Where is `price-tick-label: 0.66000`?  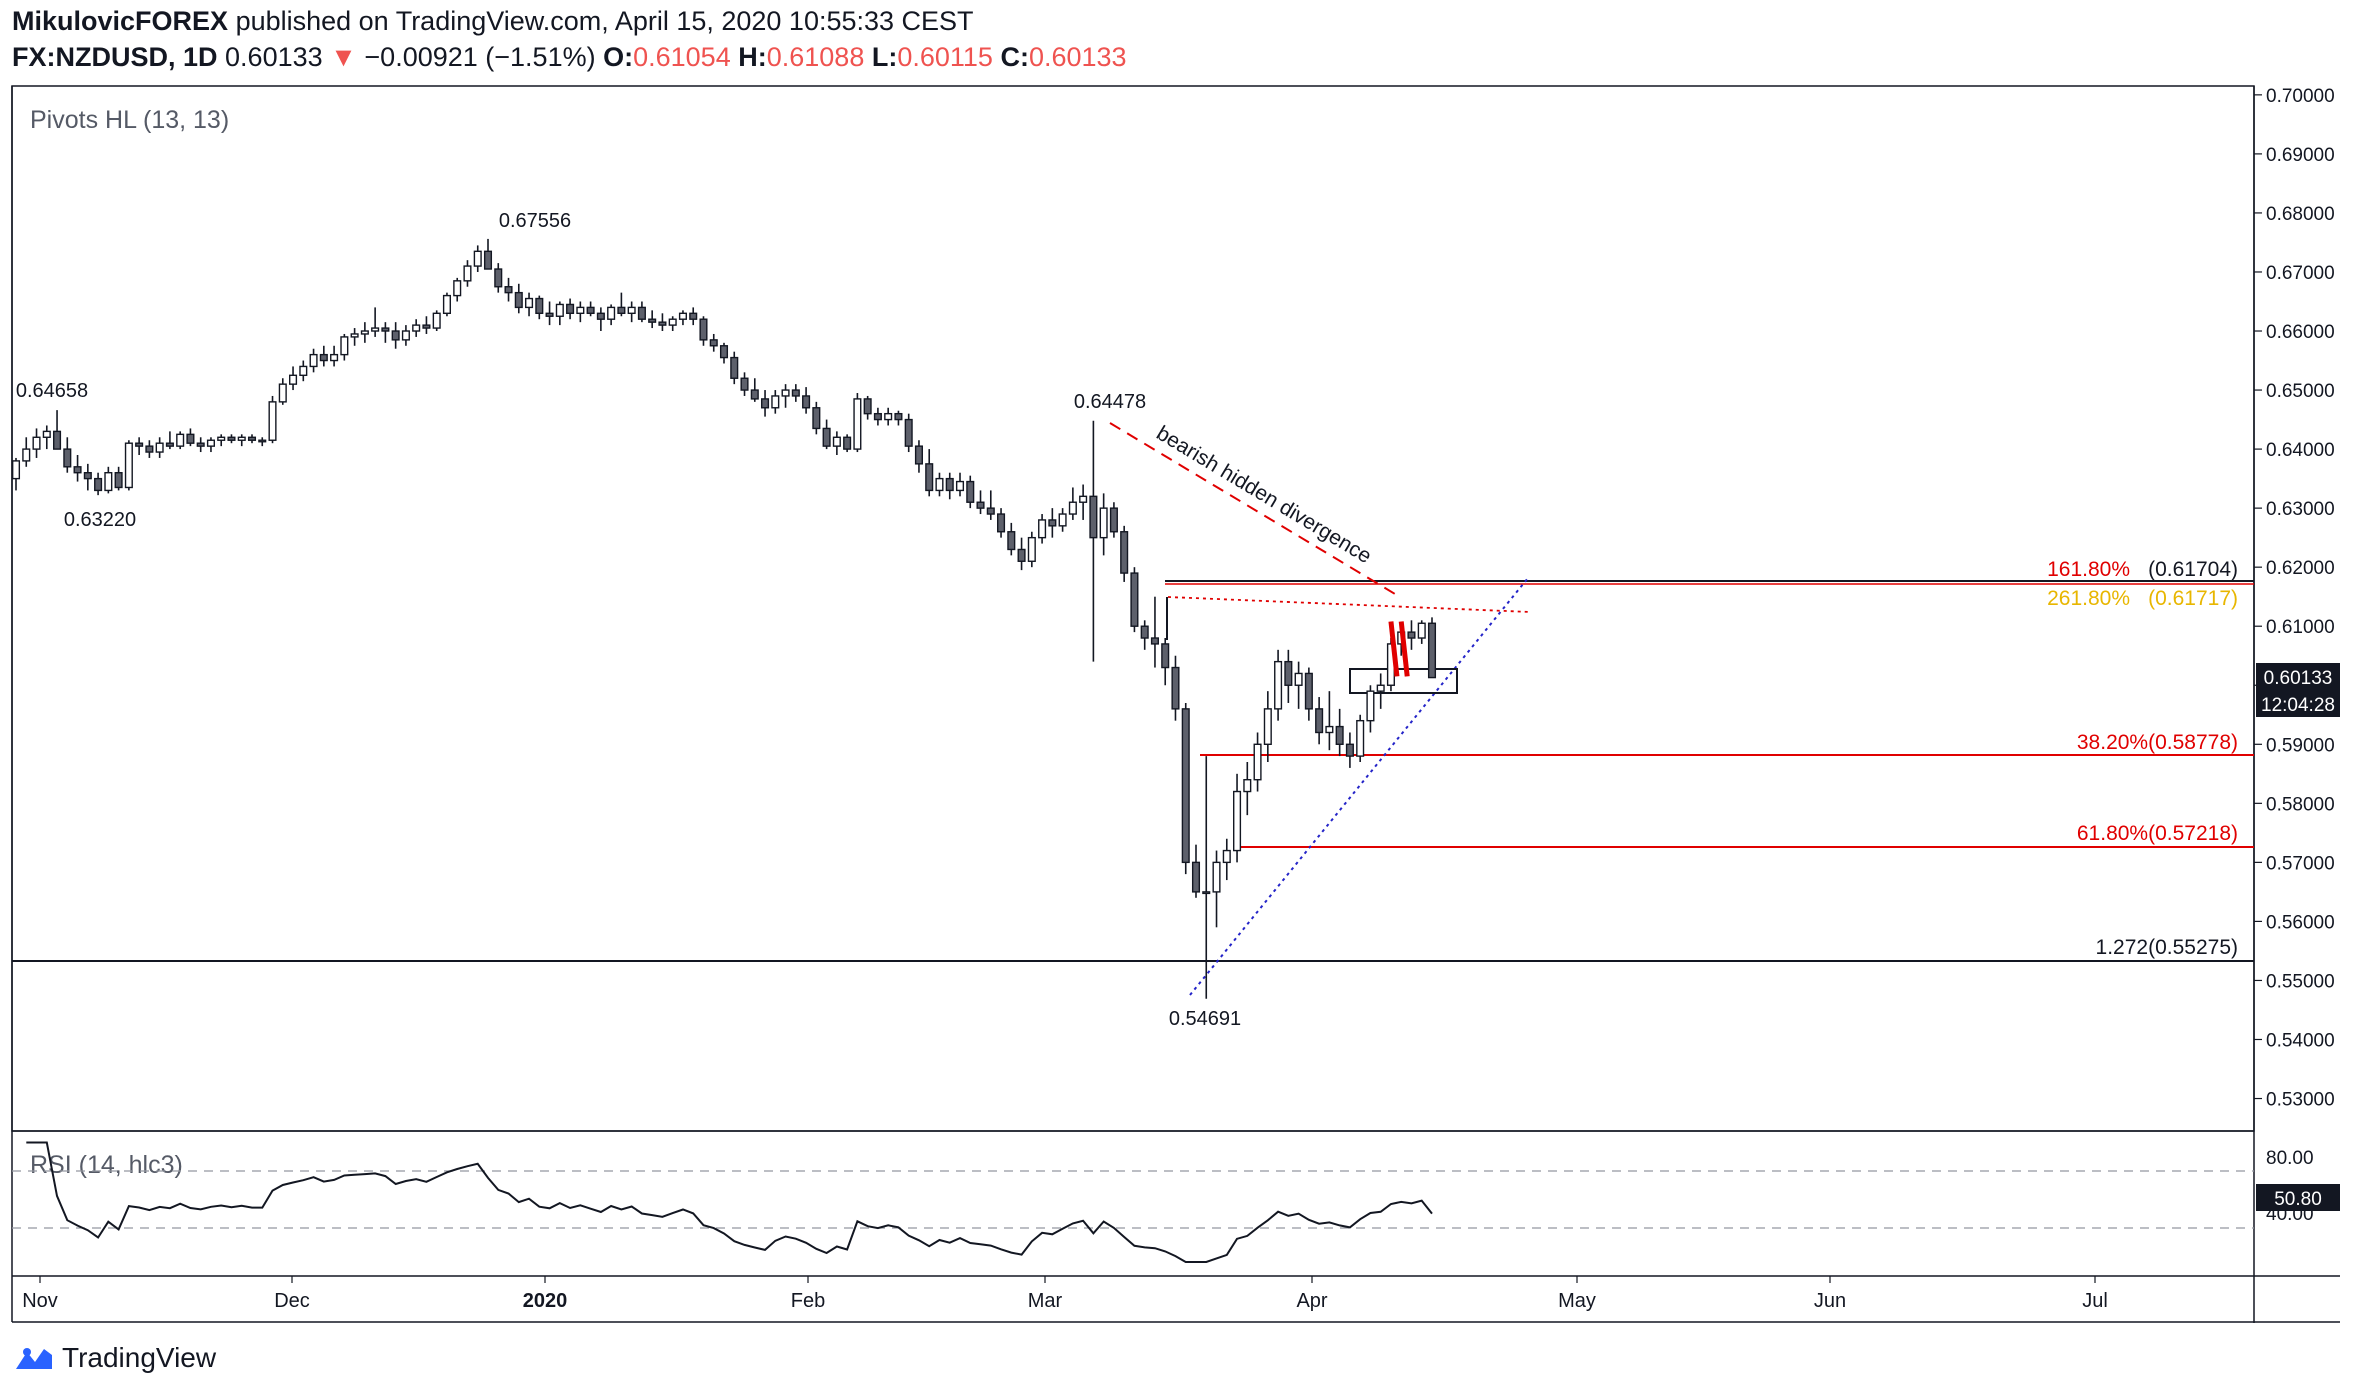
price-tick-label: 0.66000 is located at coordinates (2300, 332).